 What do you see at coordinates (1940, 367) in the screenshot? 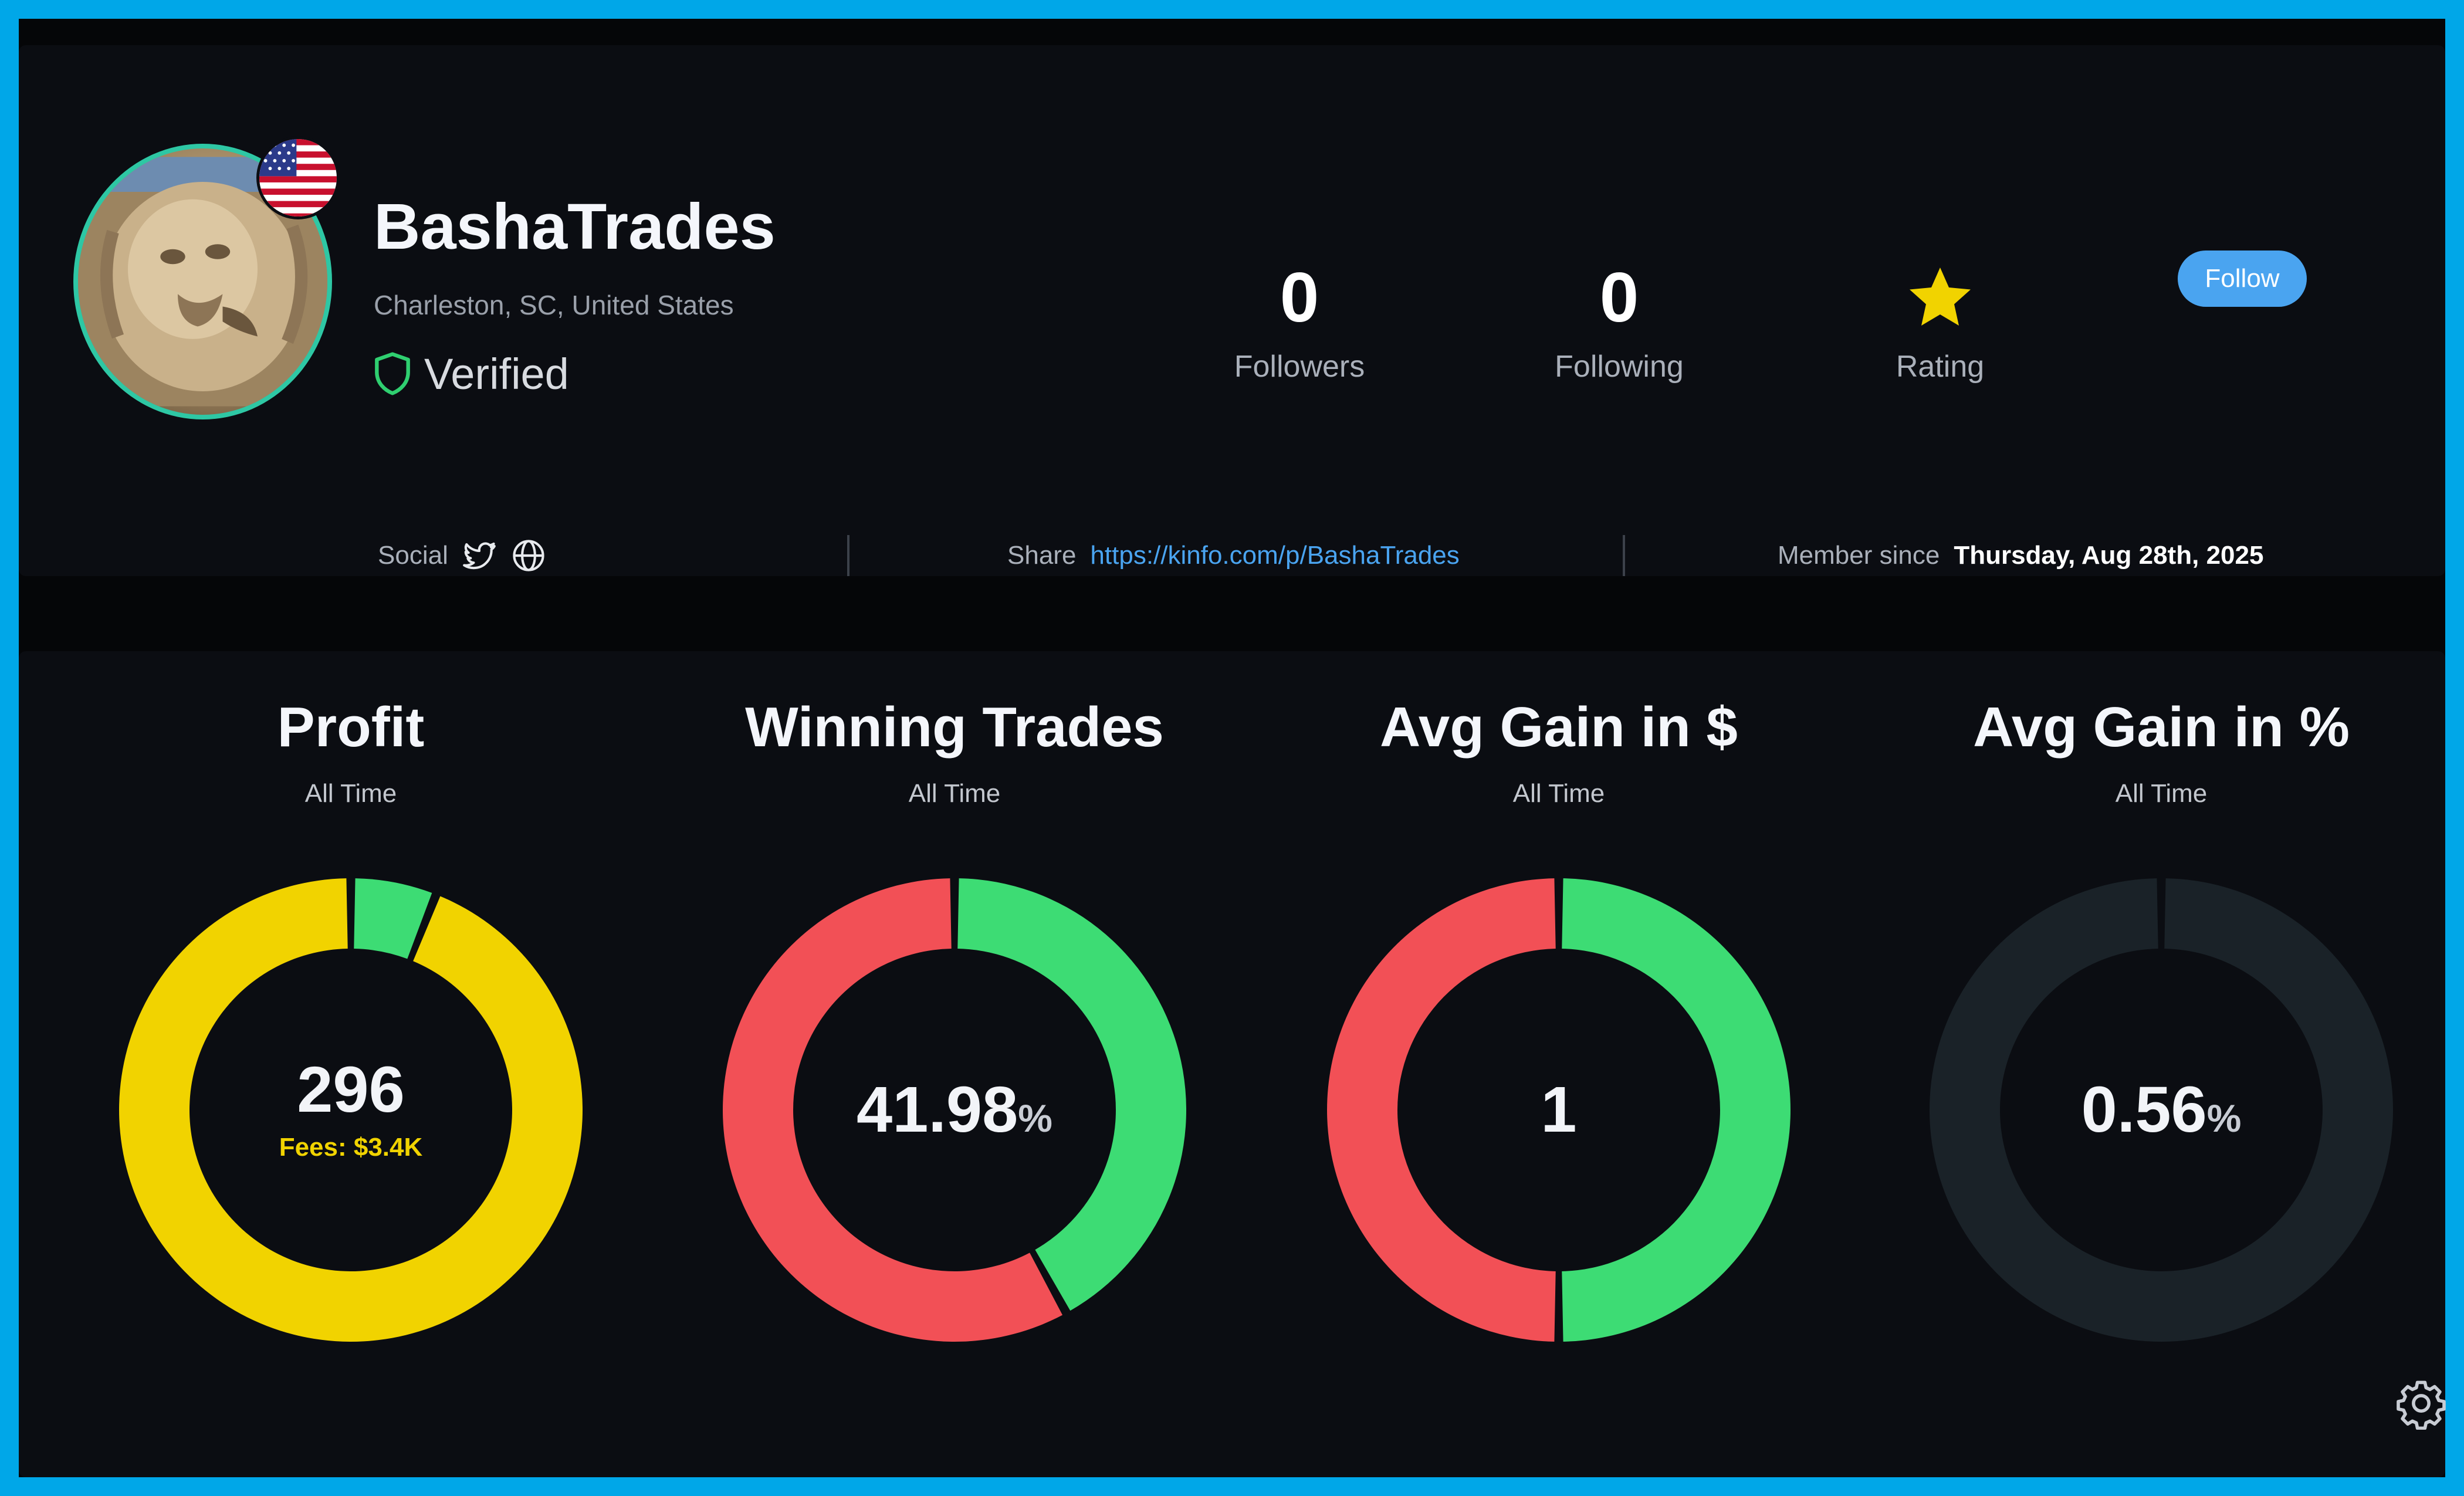
I see `rating-label: Rating` at bounding box center [1940, 367].